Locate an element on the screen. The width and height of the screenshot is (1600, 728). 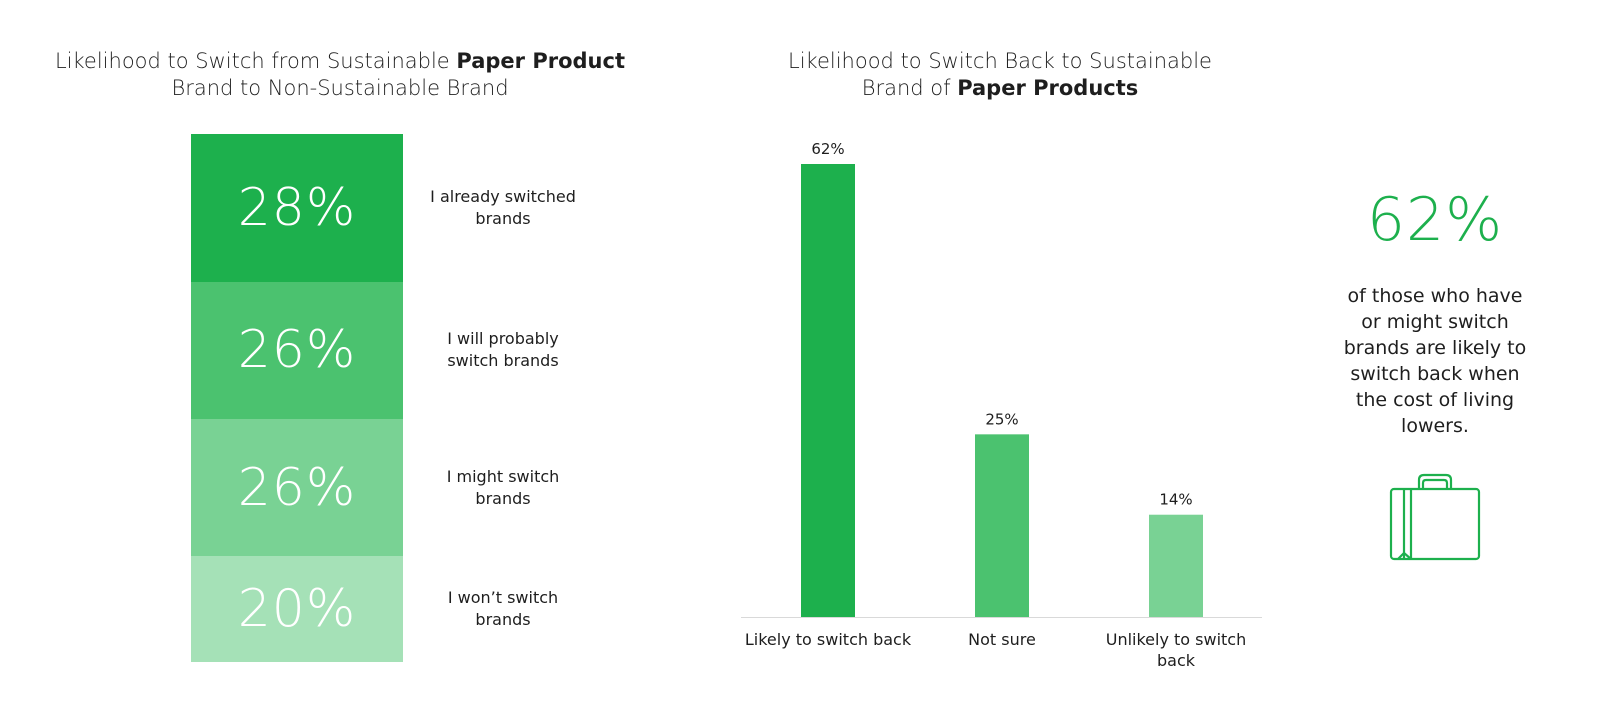
x-tick-label: Not sure is located at coordinates (1002, 639).